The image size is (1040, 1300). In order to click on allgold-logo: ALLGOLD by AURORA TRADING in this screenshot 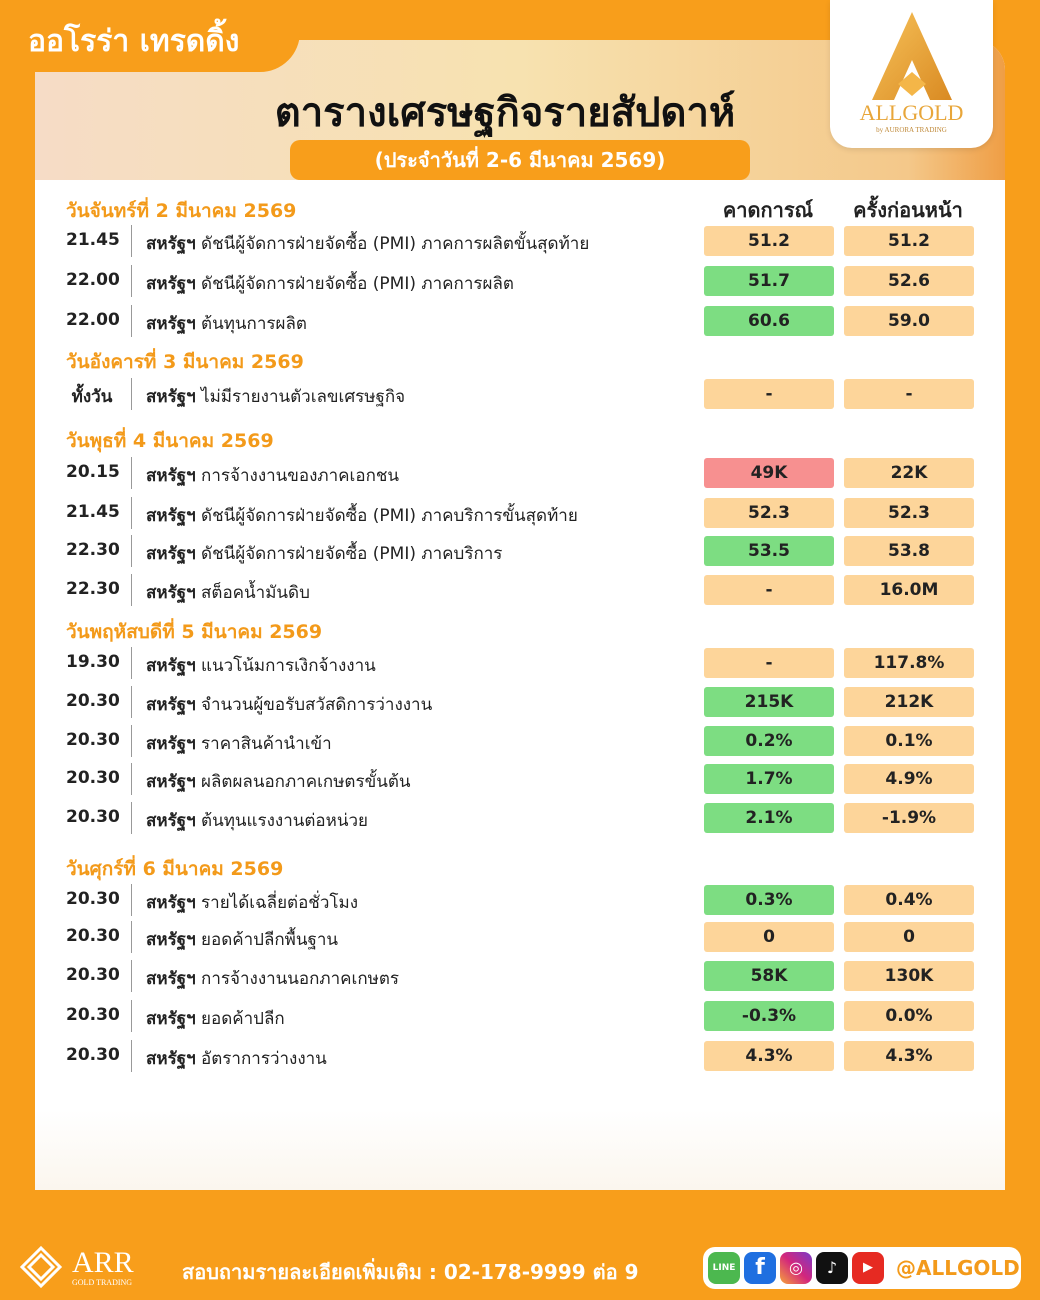, I will do `click(911, 74)`.